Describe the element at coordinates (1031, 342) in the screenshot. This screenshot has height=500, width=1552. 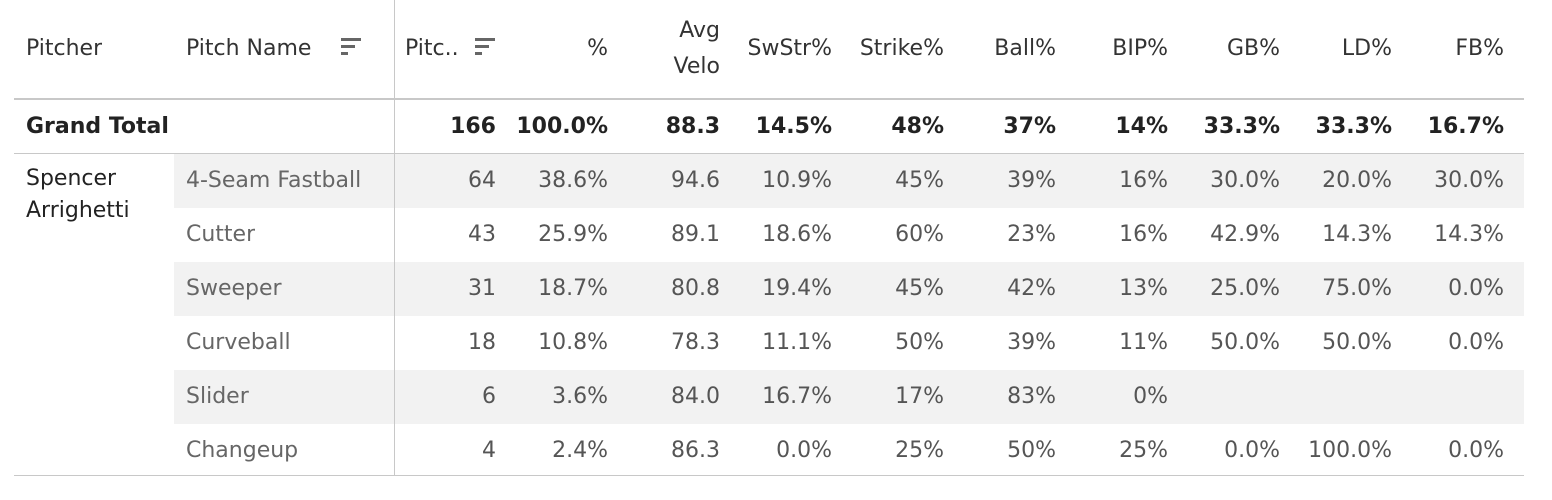
I see `cell-ball: 39%` at that location.